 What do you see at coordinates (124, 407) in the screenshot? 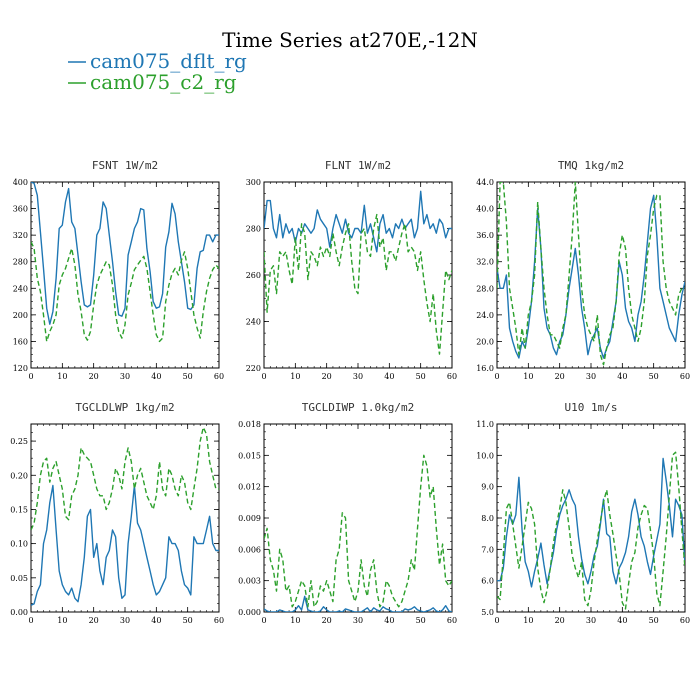
I see `panel-title: TGCLDLWP 1kg/m2` at bounding box center [124, 407].